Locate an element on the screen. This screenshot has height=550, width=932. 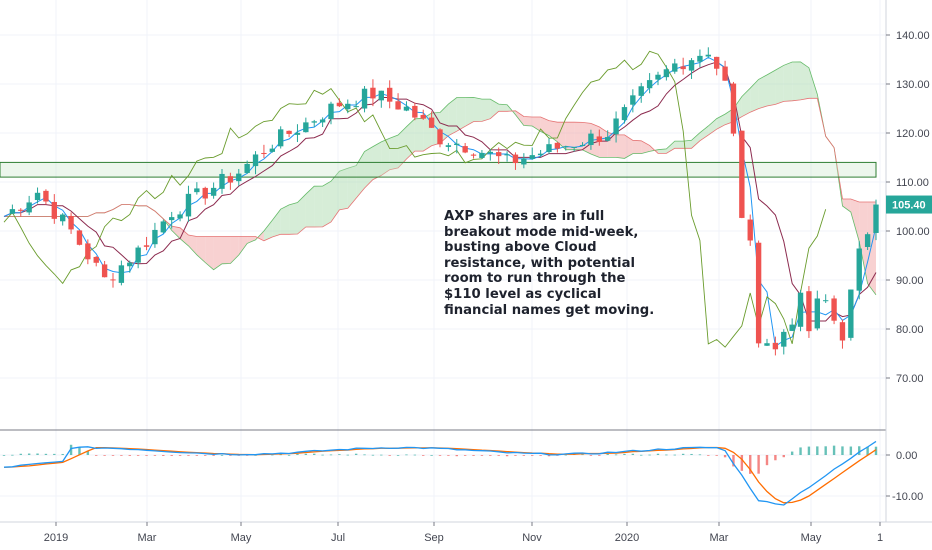
macd-tick-label: -10.00 is located at coordinates (907, 497).